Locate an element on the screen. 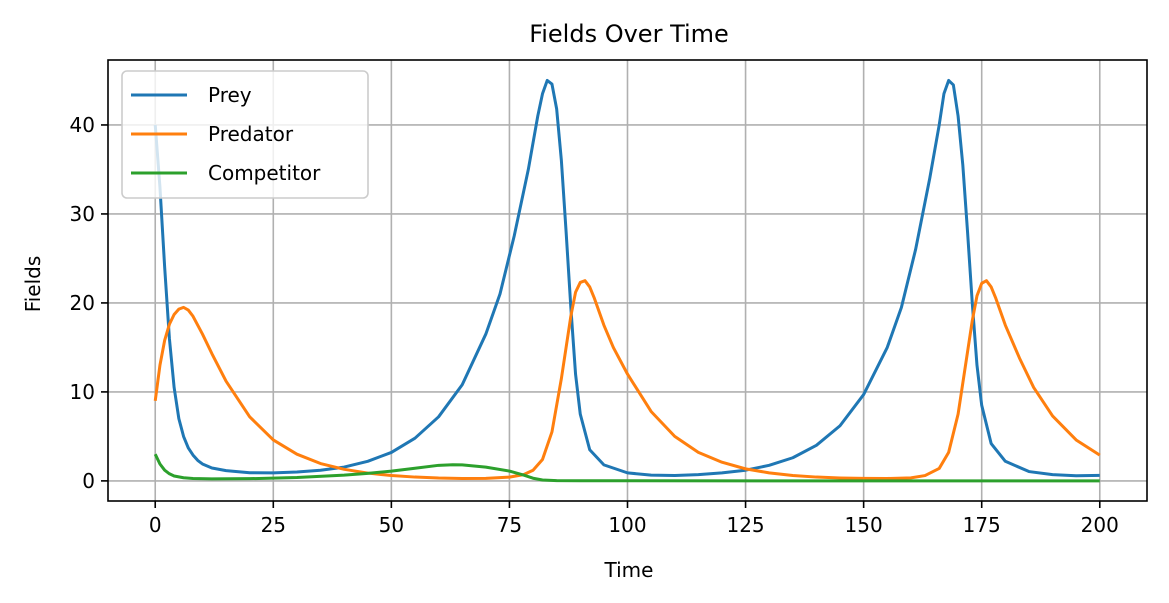  legend-label-predator: Predator is located at coordinates (251, 134).